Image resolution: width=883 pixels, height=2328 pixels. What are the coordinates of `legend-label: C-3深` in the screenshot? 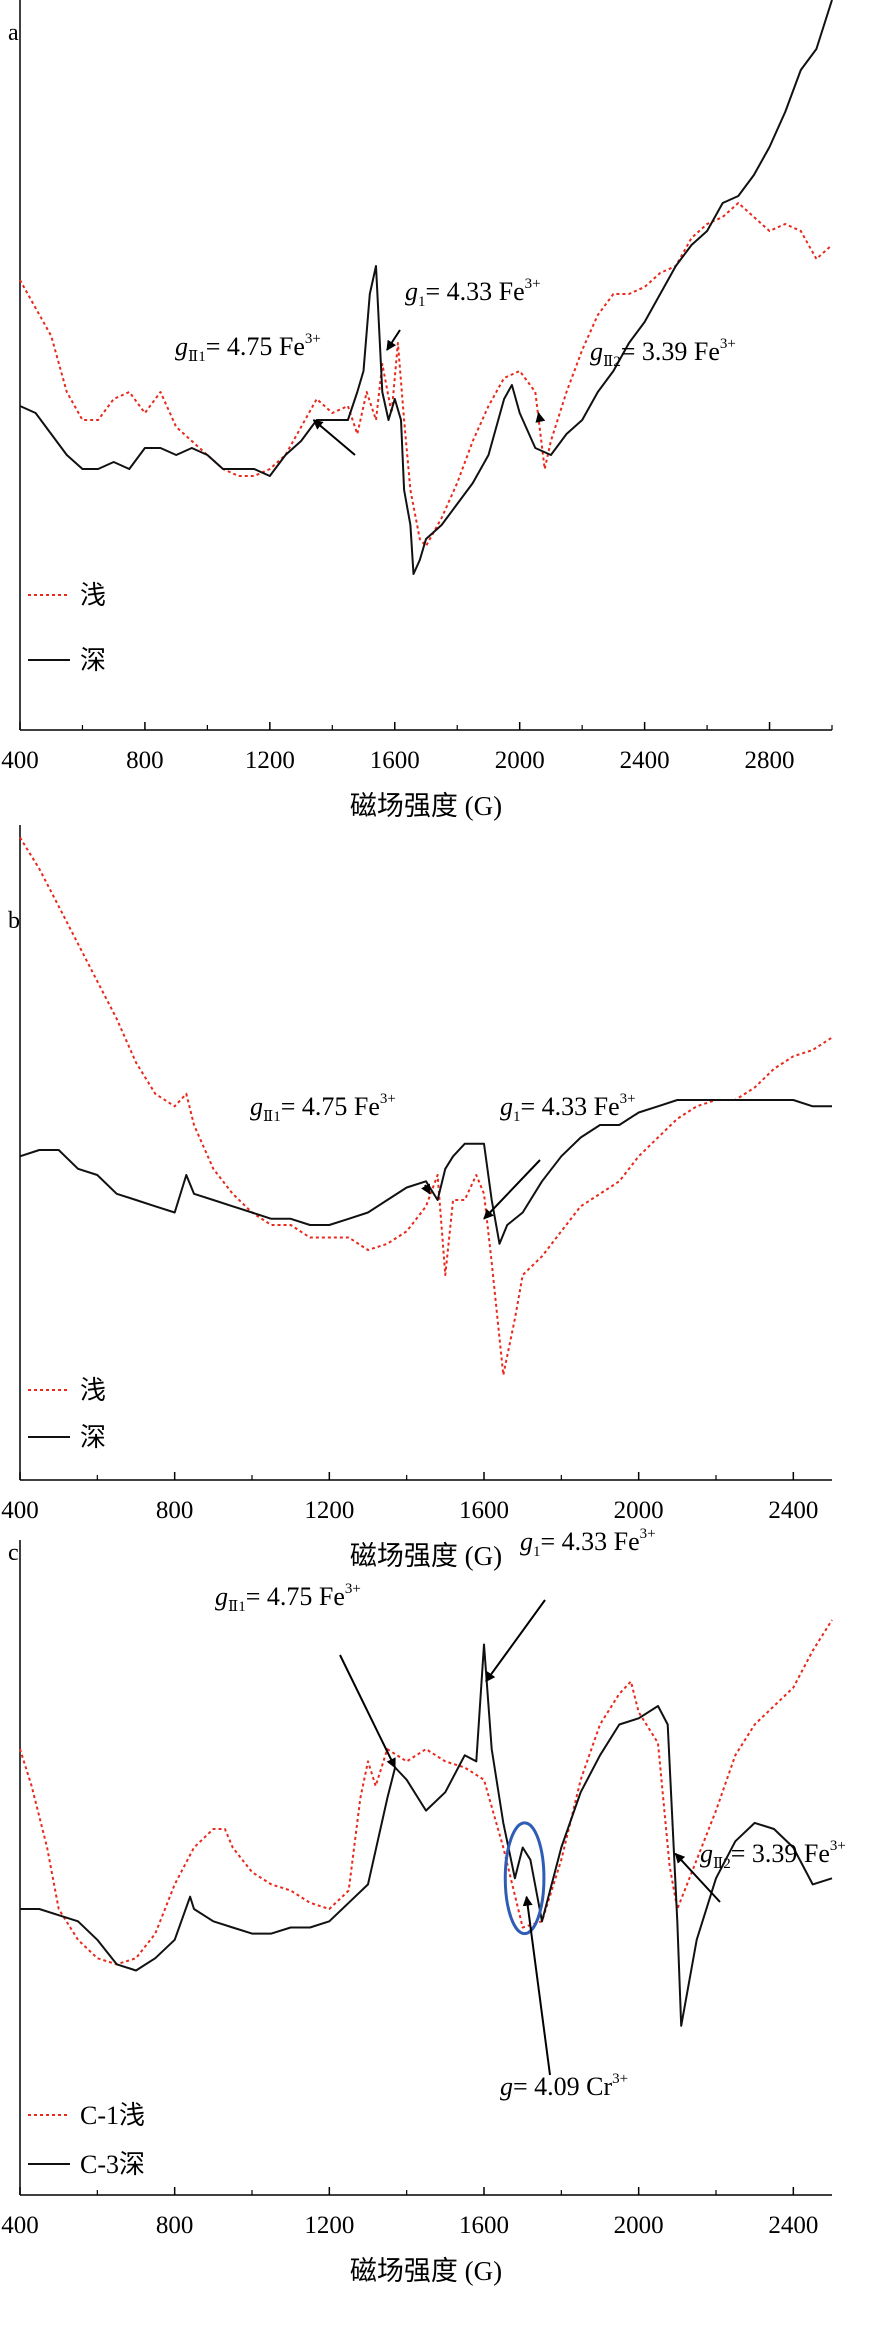 It's located at (112, 2164).